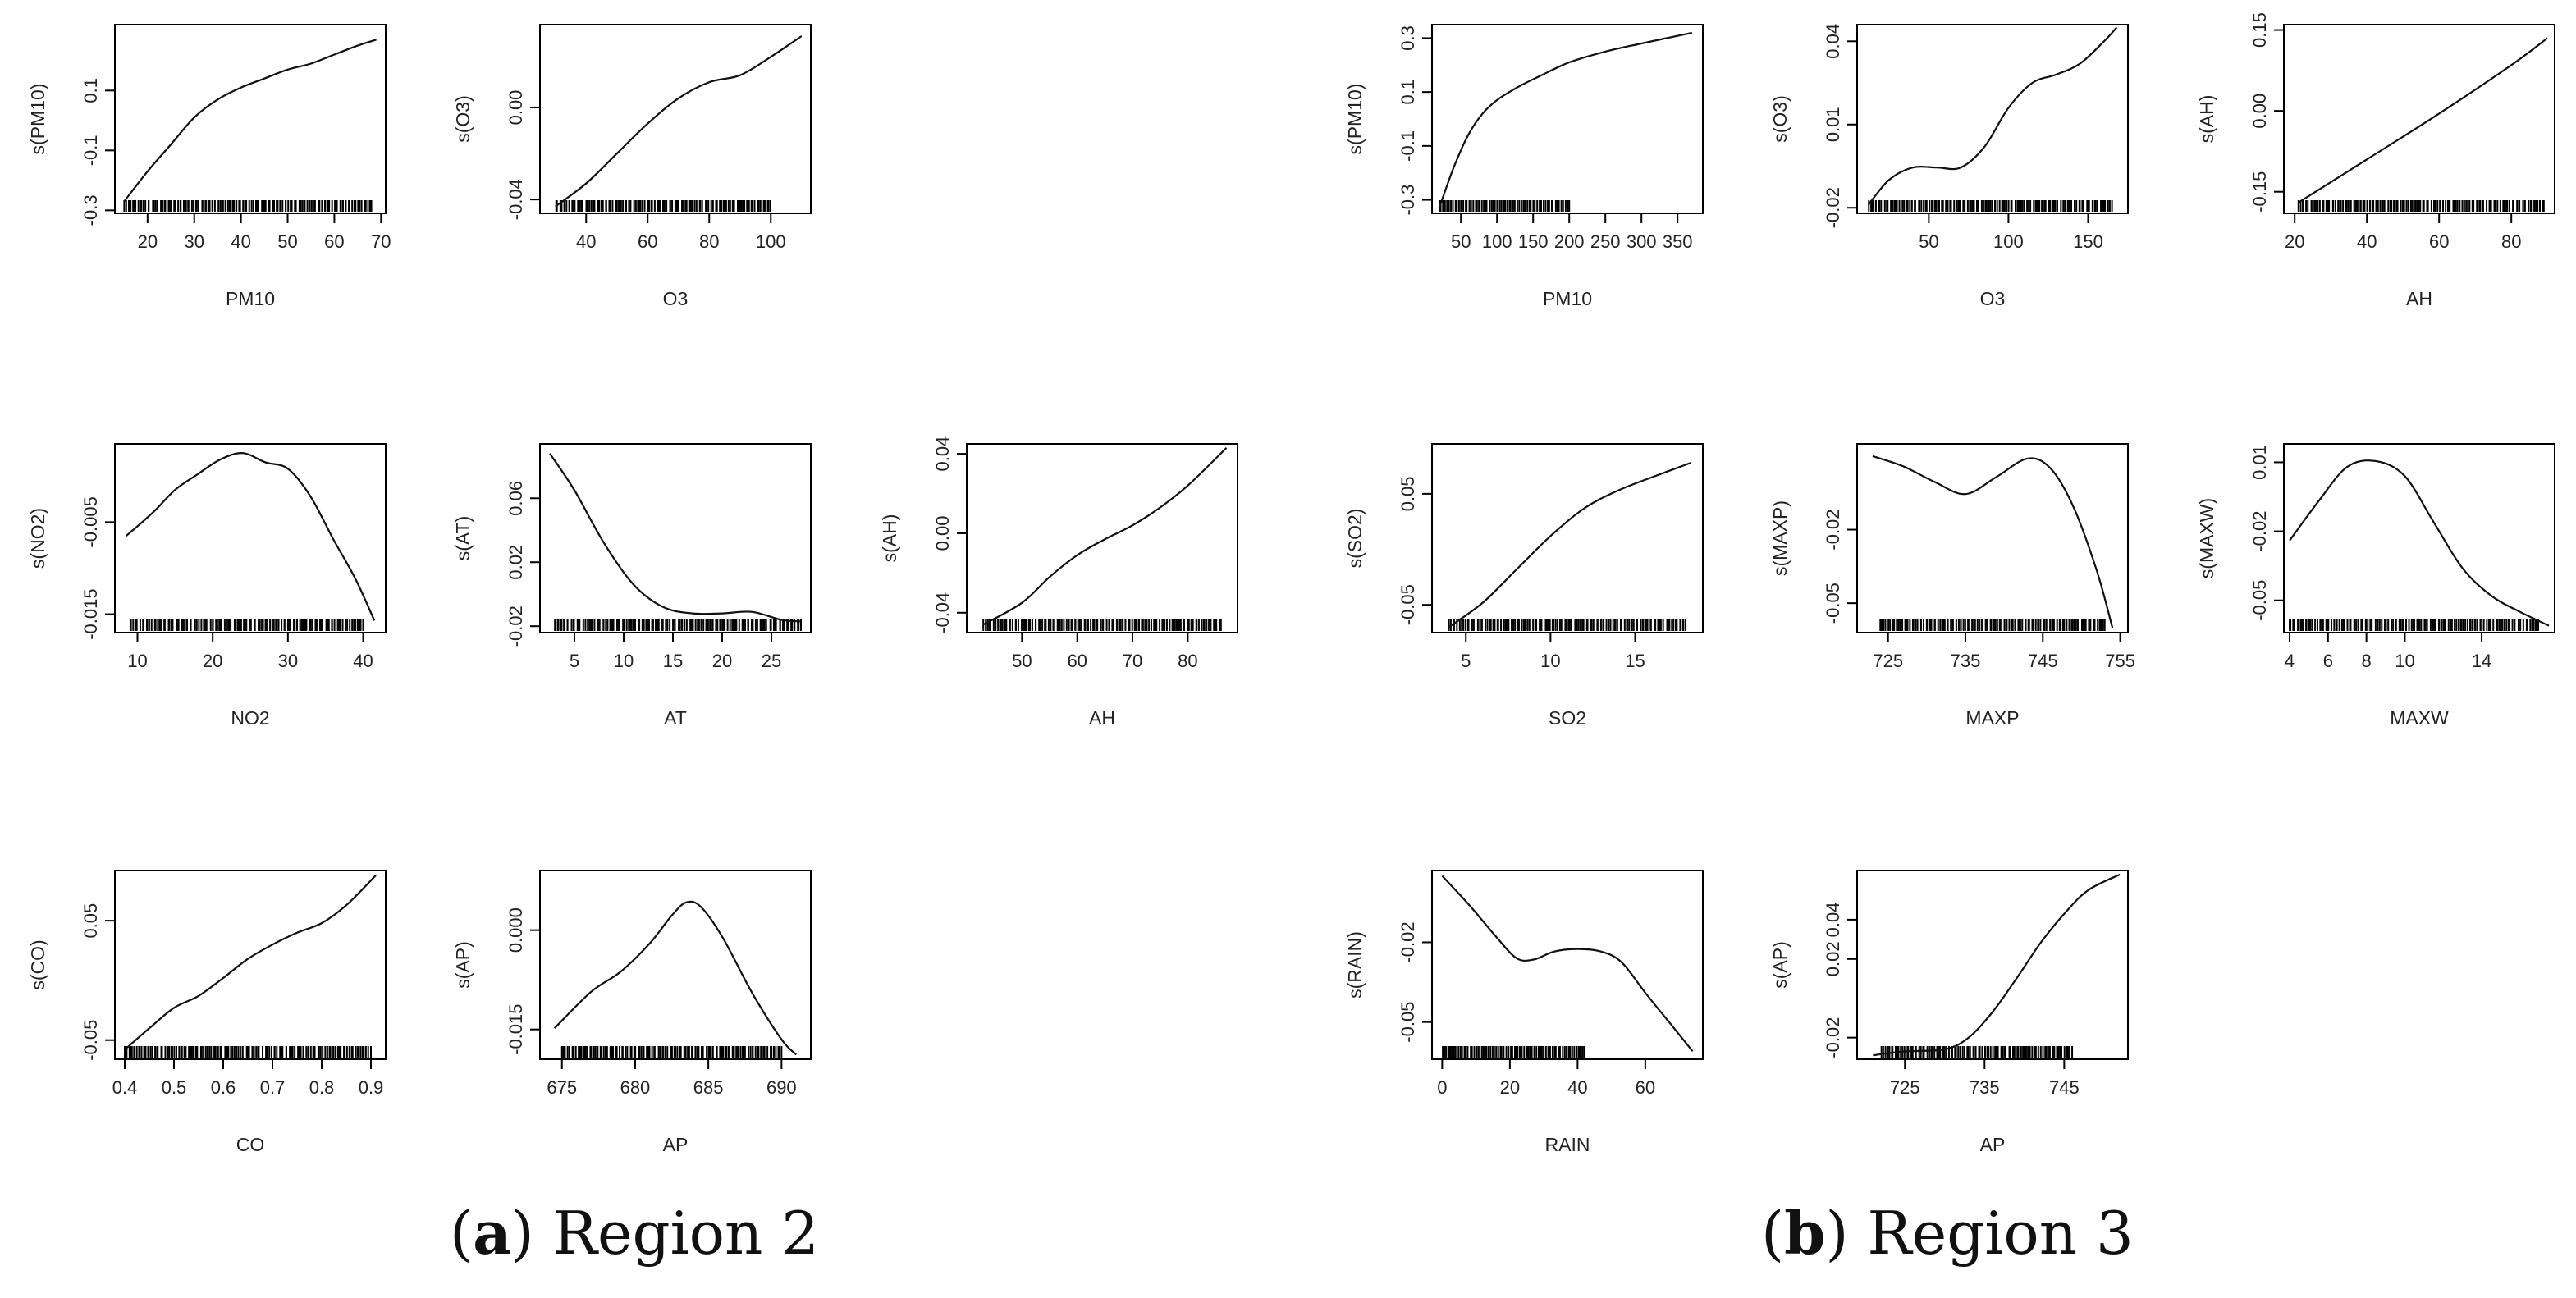 The height and width of the screenshot is (1298, 2576). I want to click on x-tick-label: 14, so click(2481, 661).